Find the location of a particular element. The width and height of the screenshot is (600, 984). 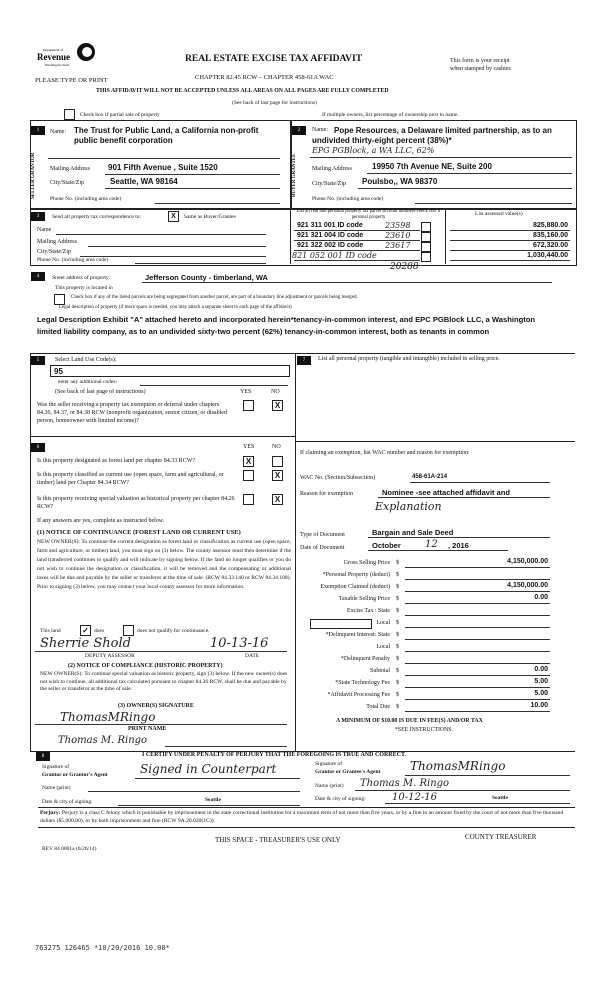

same-as-buyer-checkbox: X is located at coordinates (173, 216).